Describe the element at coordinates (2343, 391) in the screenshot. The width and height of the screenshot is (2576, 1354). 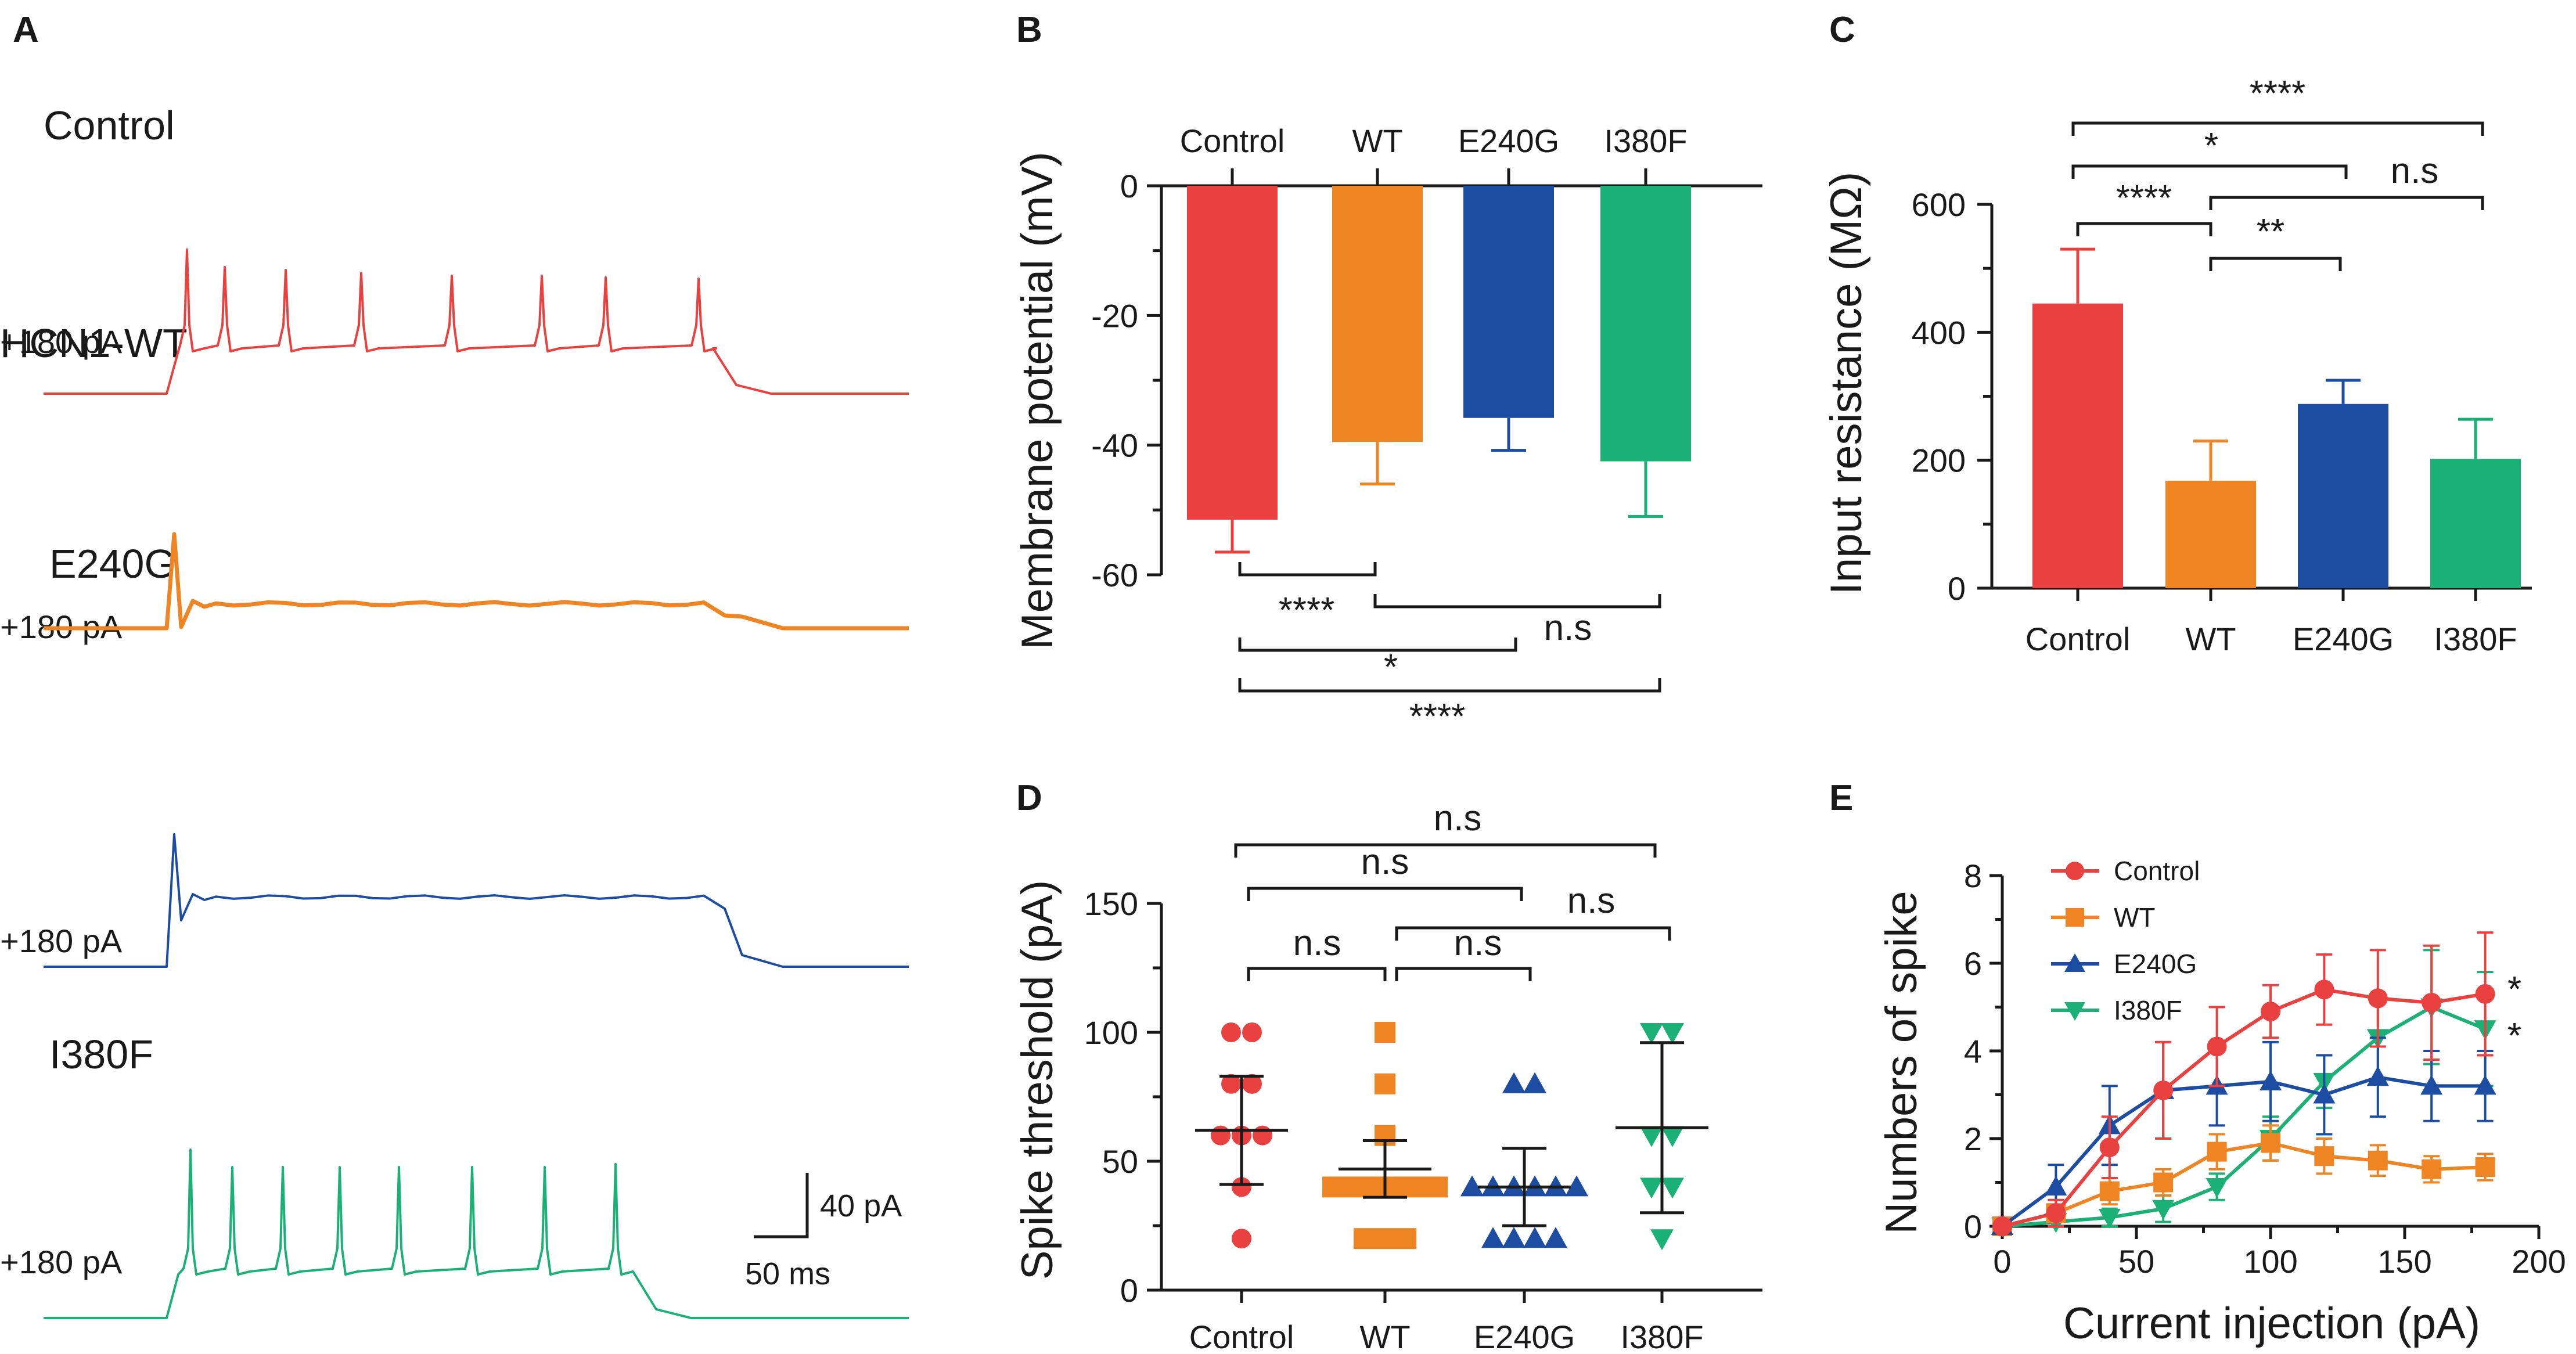
I see `panel-c-errorbar-e240g` at that location.